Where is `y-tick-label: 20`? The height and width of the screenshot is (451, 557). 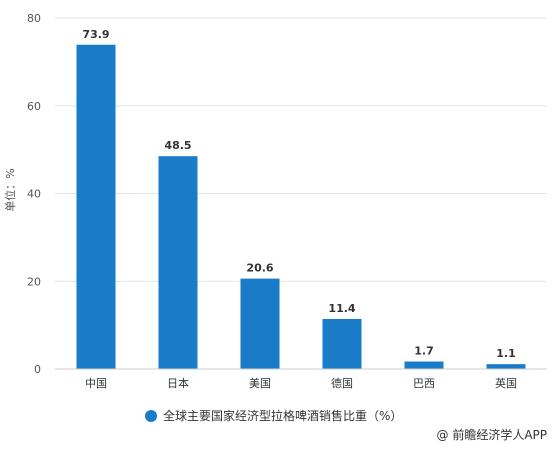
y-tick-label: 20 is located at coordinates (34, 281).